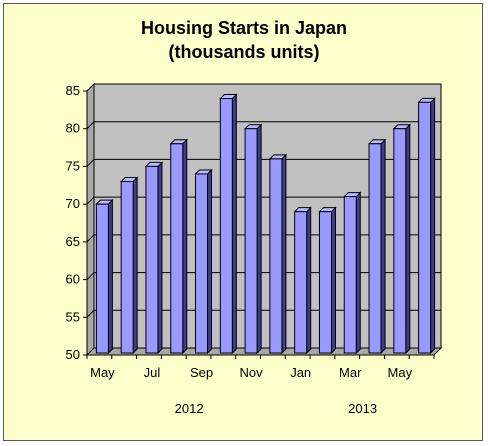 The image size is (488, 446). I want to click on x-tick-label: Sep, so click(201, 372).